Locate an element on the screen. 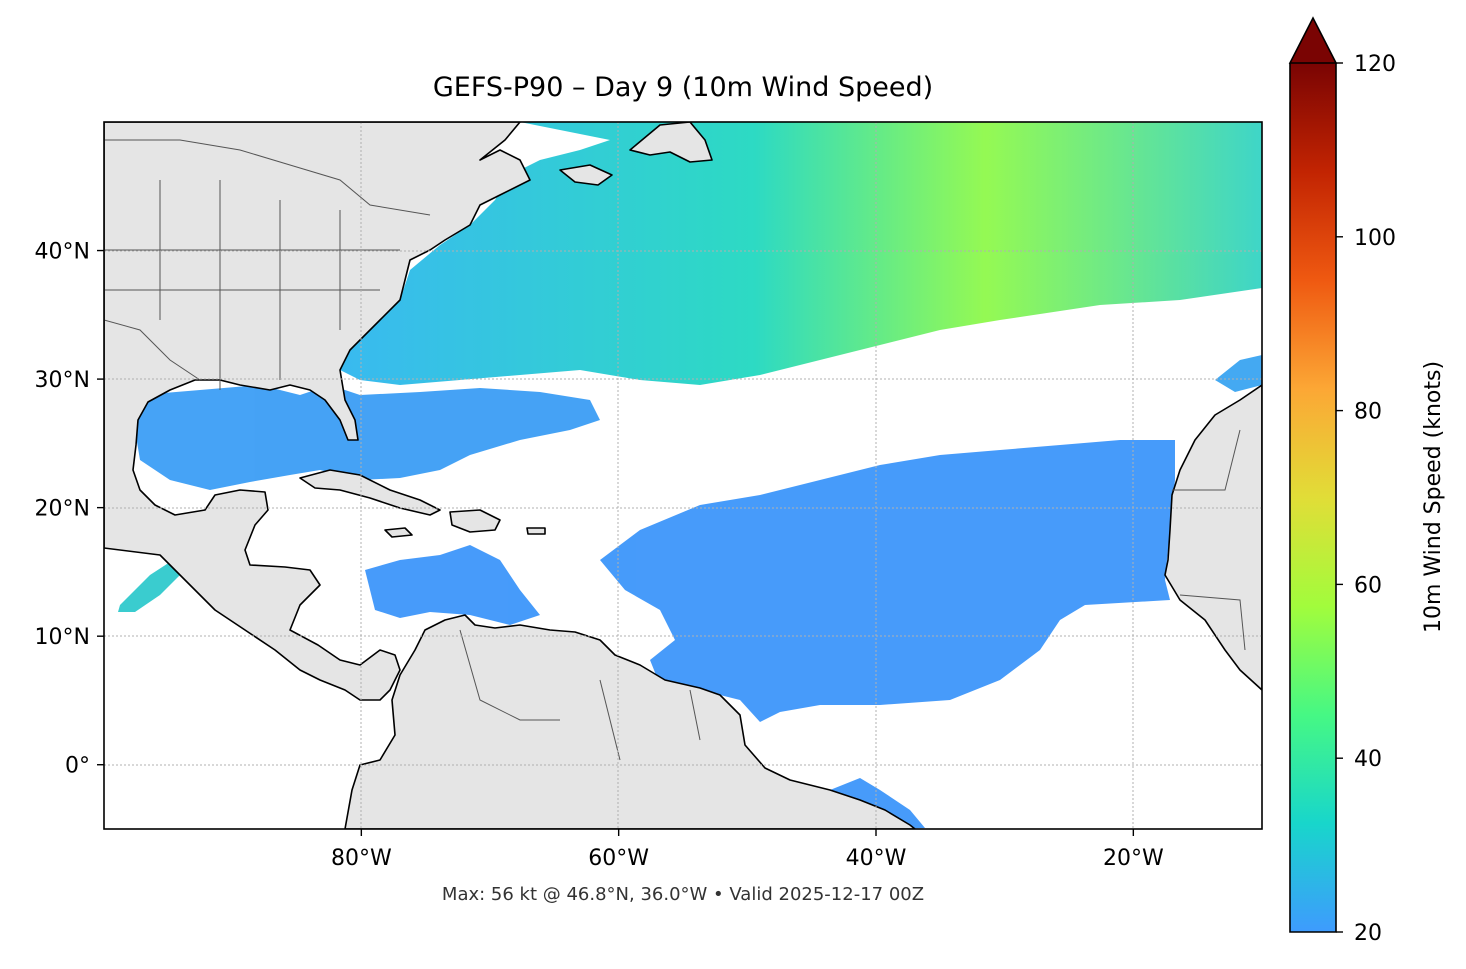 The width and height of the screenshot is (1466, 969). wind-region-brazil is located at coordinates (877, 803).